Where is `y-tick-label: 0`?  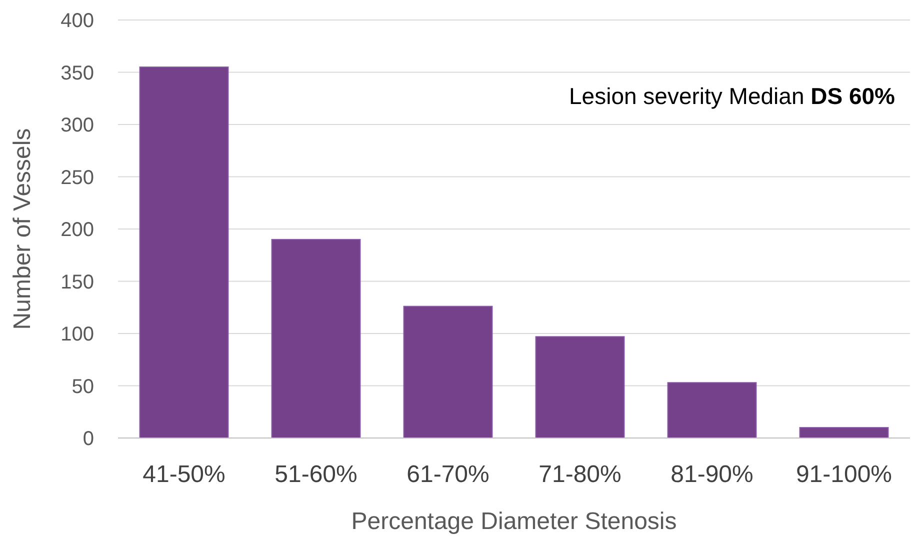 y-tick-label: 0 is located at coordinates (88, 439).